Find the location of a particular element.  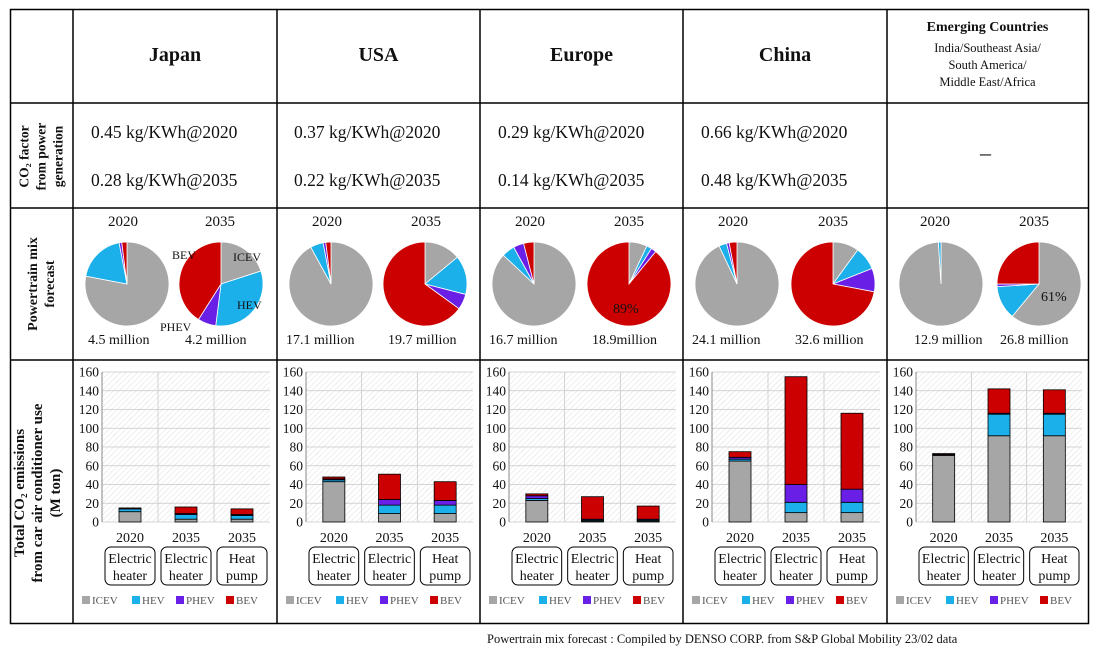

pie-slice-japan-2035-icev is located at coordinates (241, 263).